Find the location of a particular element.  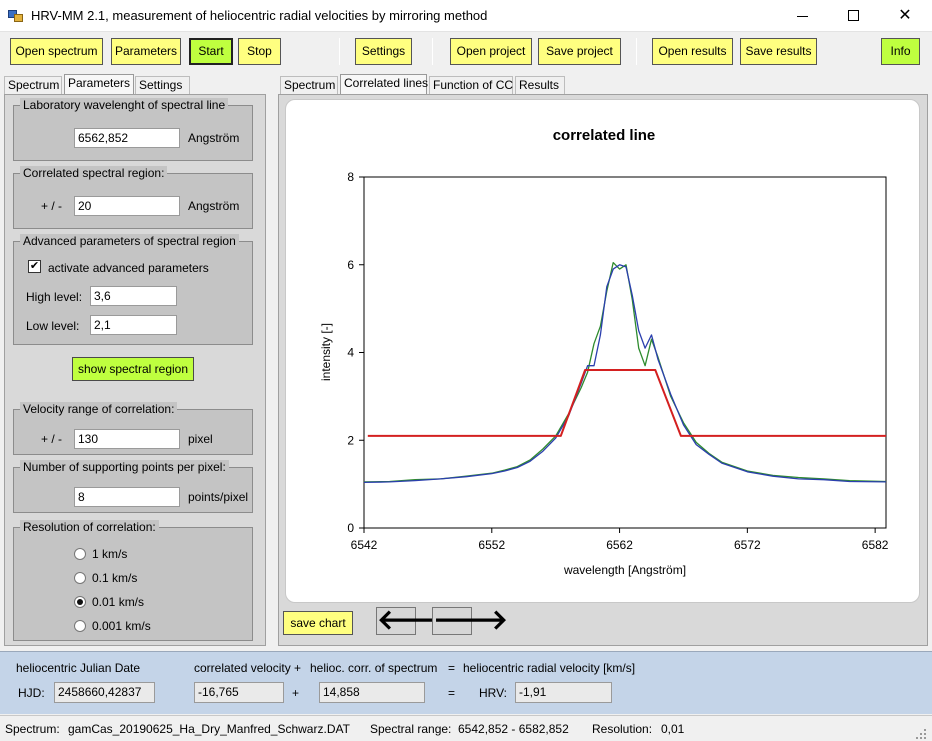

save-project-button: Save project is located at coordinates (579, 51).